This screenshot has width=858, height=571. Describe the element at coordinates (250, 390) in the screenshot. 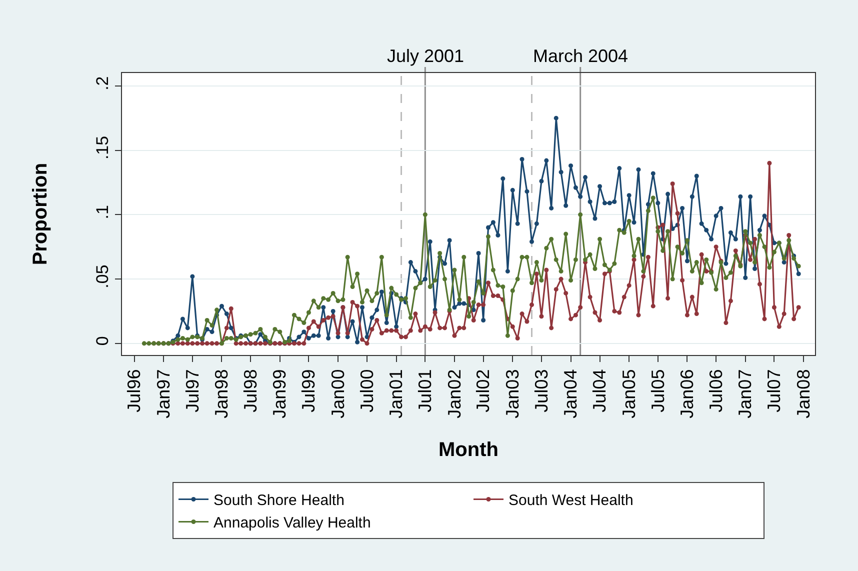

I see `x-tick-label: Jul98` at that location.